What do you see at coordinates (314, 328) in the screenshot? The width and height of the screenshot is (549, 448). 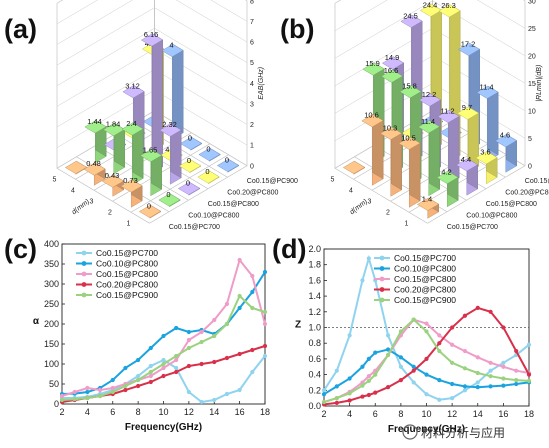 I see `y-tick-label: 1.0` at bounding box center [314, 328].